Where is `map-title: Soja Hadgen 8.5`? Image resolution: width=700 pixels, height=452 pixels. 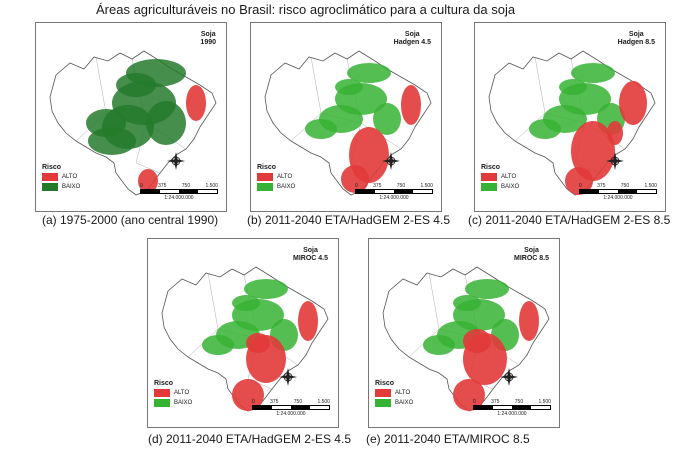
map-title: Soja Hadgen 8.5 is located at coordinates (636, 39).